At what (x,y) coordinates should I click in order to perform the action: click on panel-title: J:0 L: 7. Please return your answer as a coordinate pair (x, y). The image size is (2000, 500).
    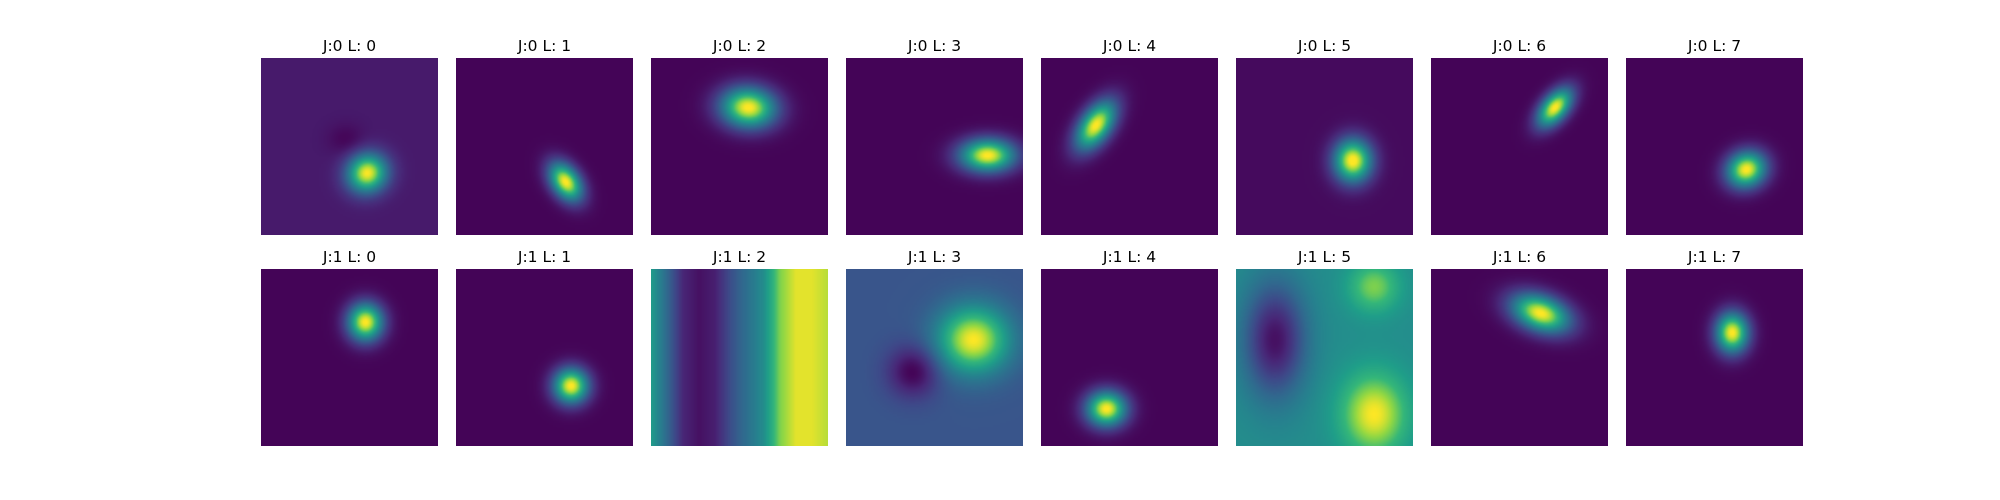
    Looking at the image, I should click on (1714, 46).